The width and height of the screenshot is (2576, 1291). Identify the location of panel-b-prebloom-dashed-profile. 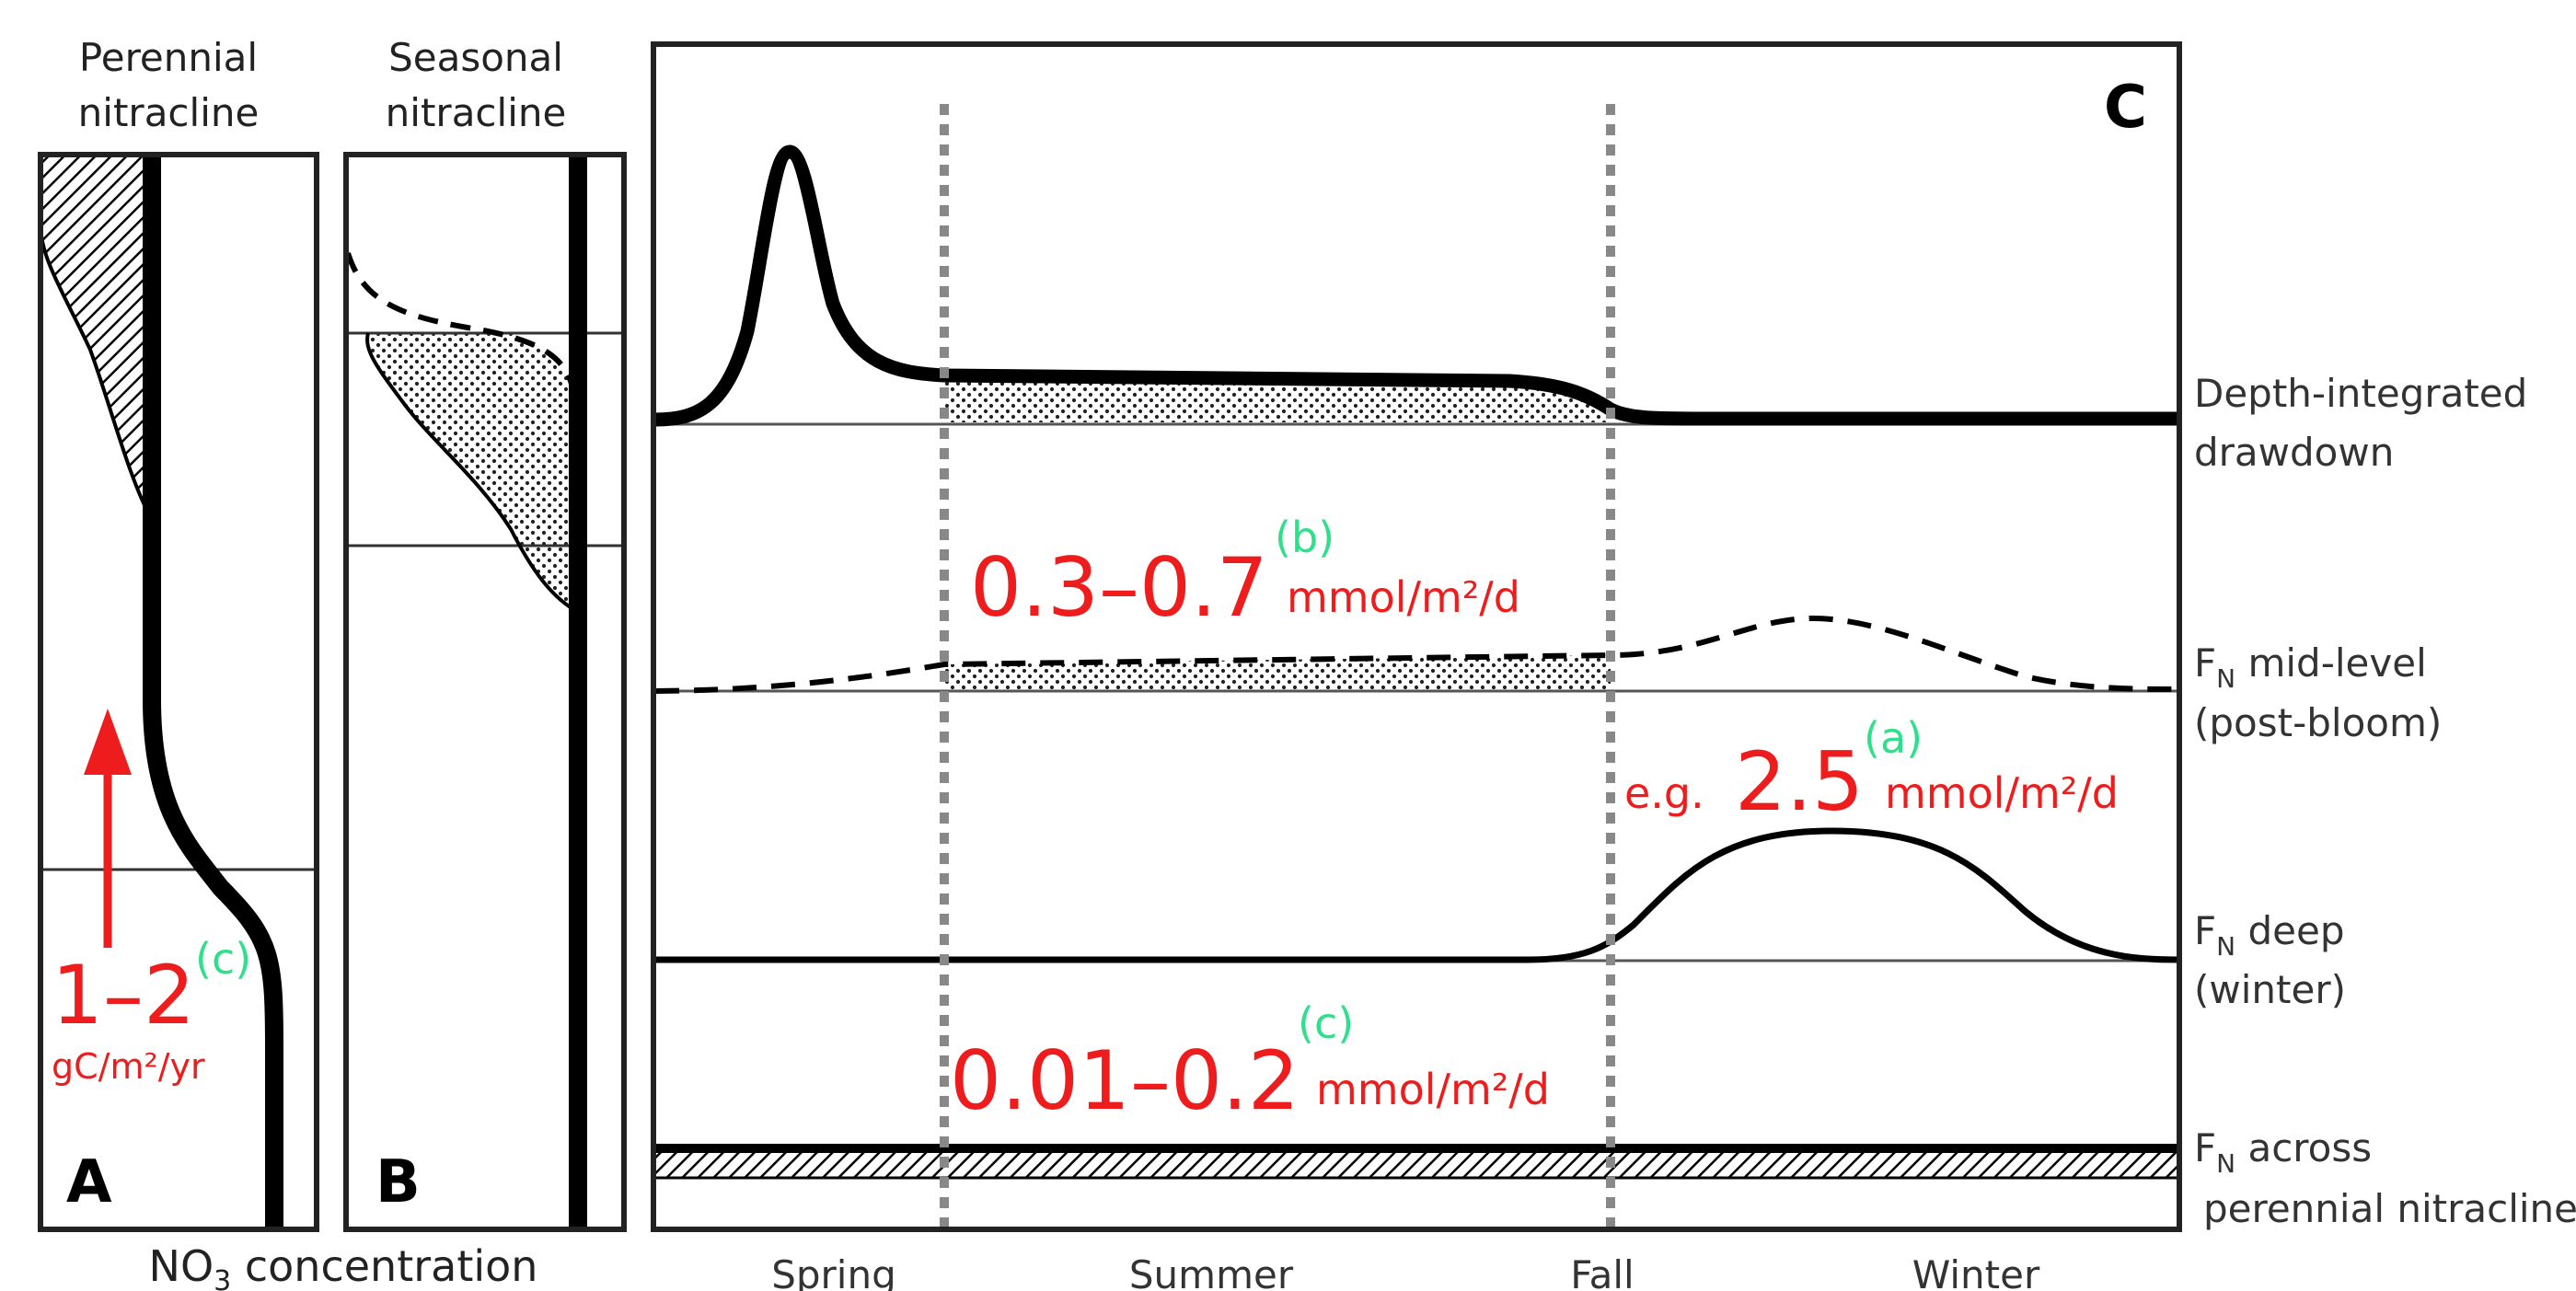
(462, 329).